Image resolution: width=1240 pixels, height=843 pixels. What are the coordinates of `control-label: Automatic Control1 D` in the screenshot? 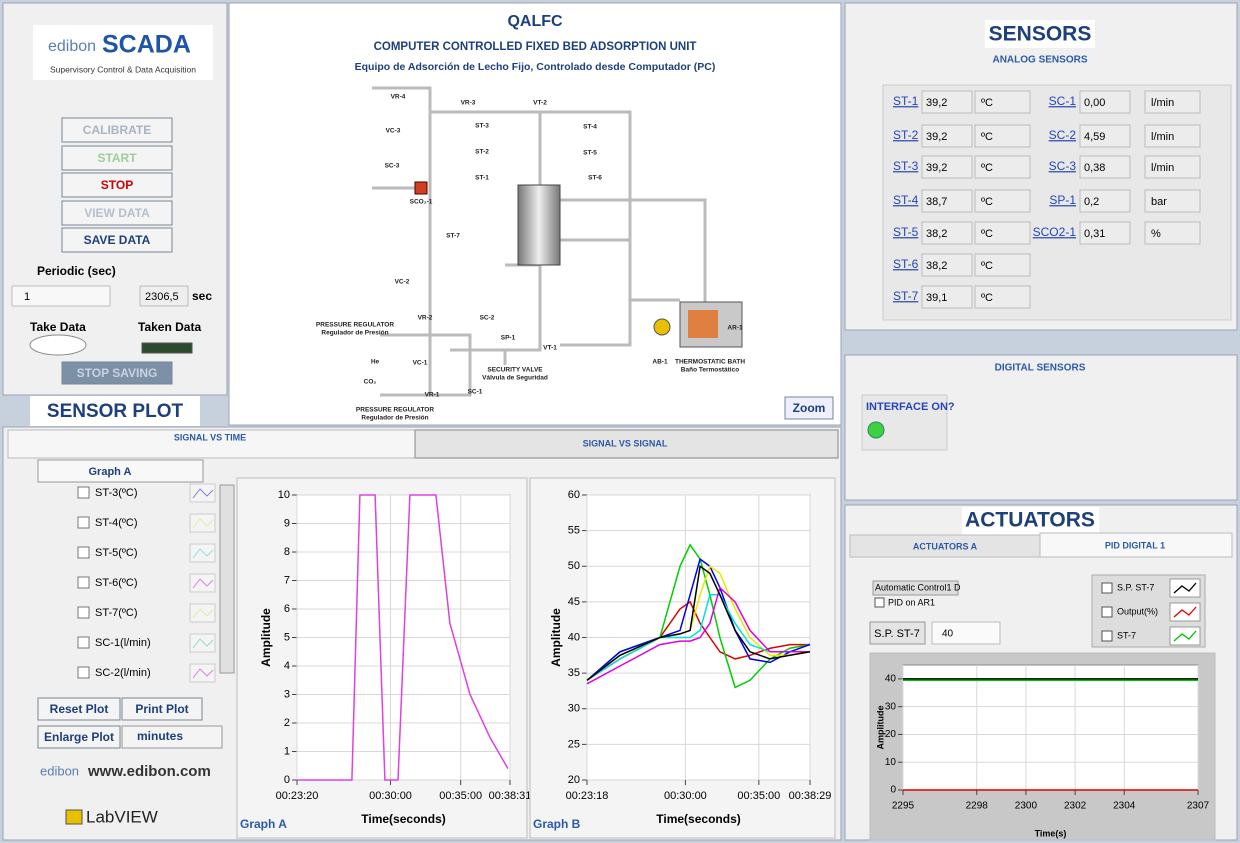 It's located at (918, 587).